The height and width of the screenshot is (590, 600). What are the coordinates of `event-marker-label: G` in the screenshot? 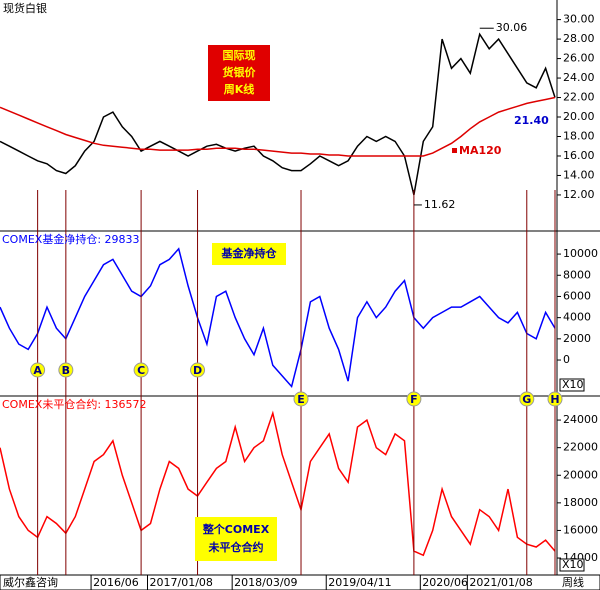 It's located at (526, 399).